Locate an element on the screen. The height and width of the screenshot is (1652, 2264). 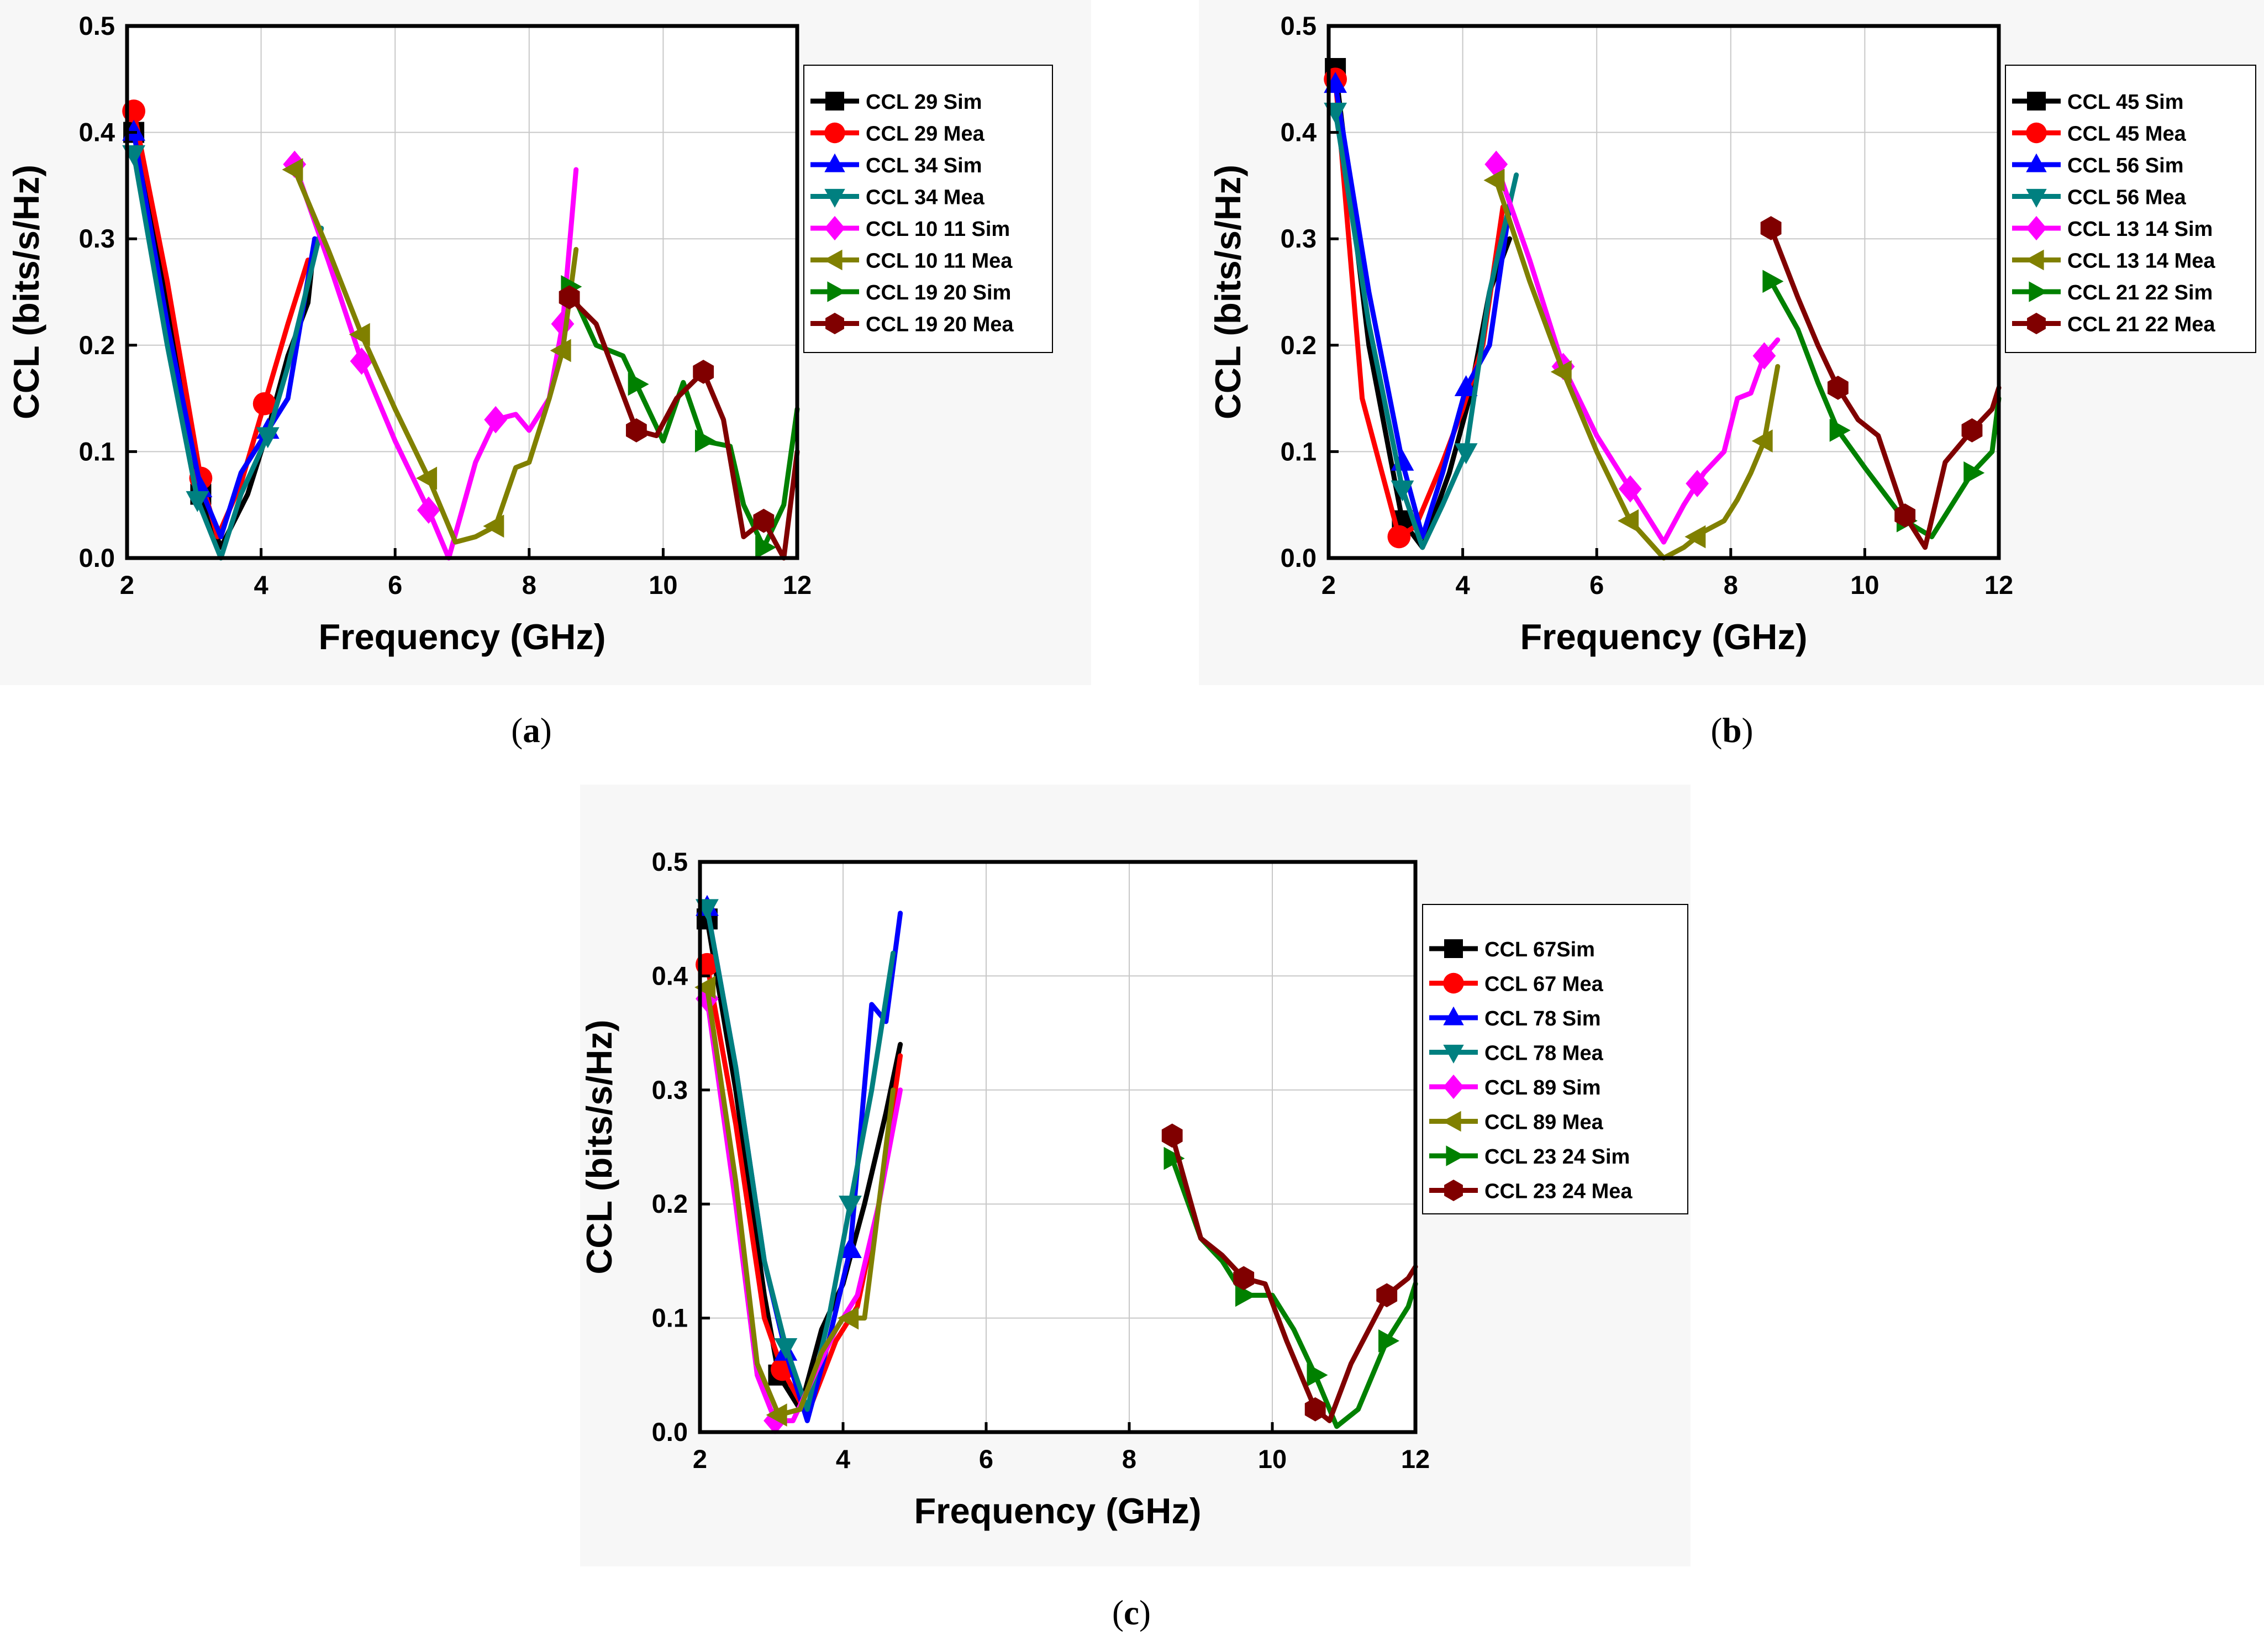
panel-a-legend-label-2: CCL 34 Sim is located at coordinates (924, 165).